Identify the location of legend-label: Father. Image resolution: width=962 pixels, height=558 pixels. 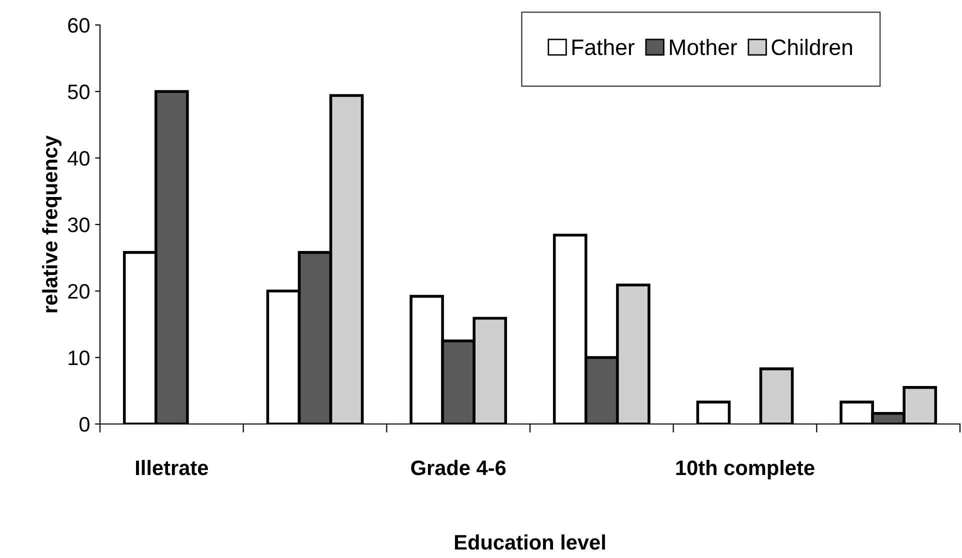
(603, 47).